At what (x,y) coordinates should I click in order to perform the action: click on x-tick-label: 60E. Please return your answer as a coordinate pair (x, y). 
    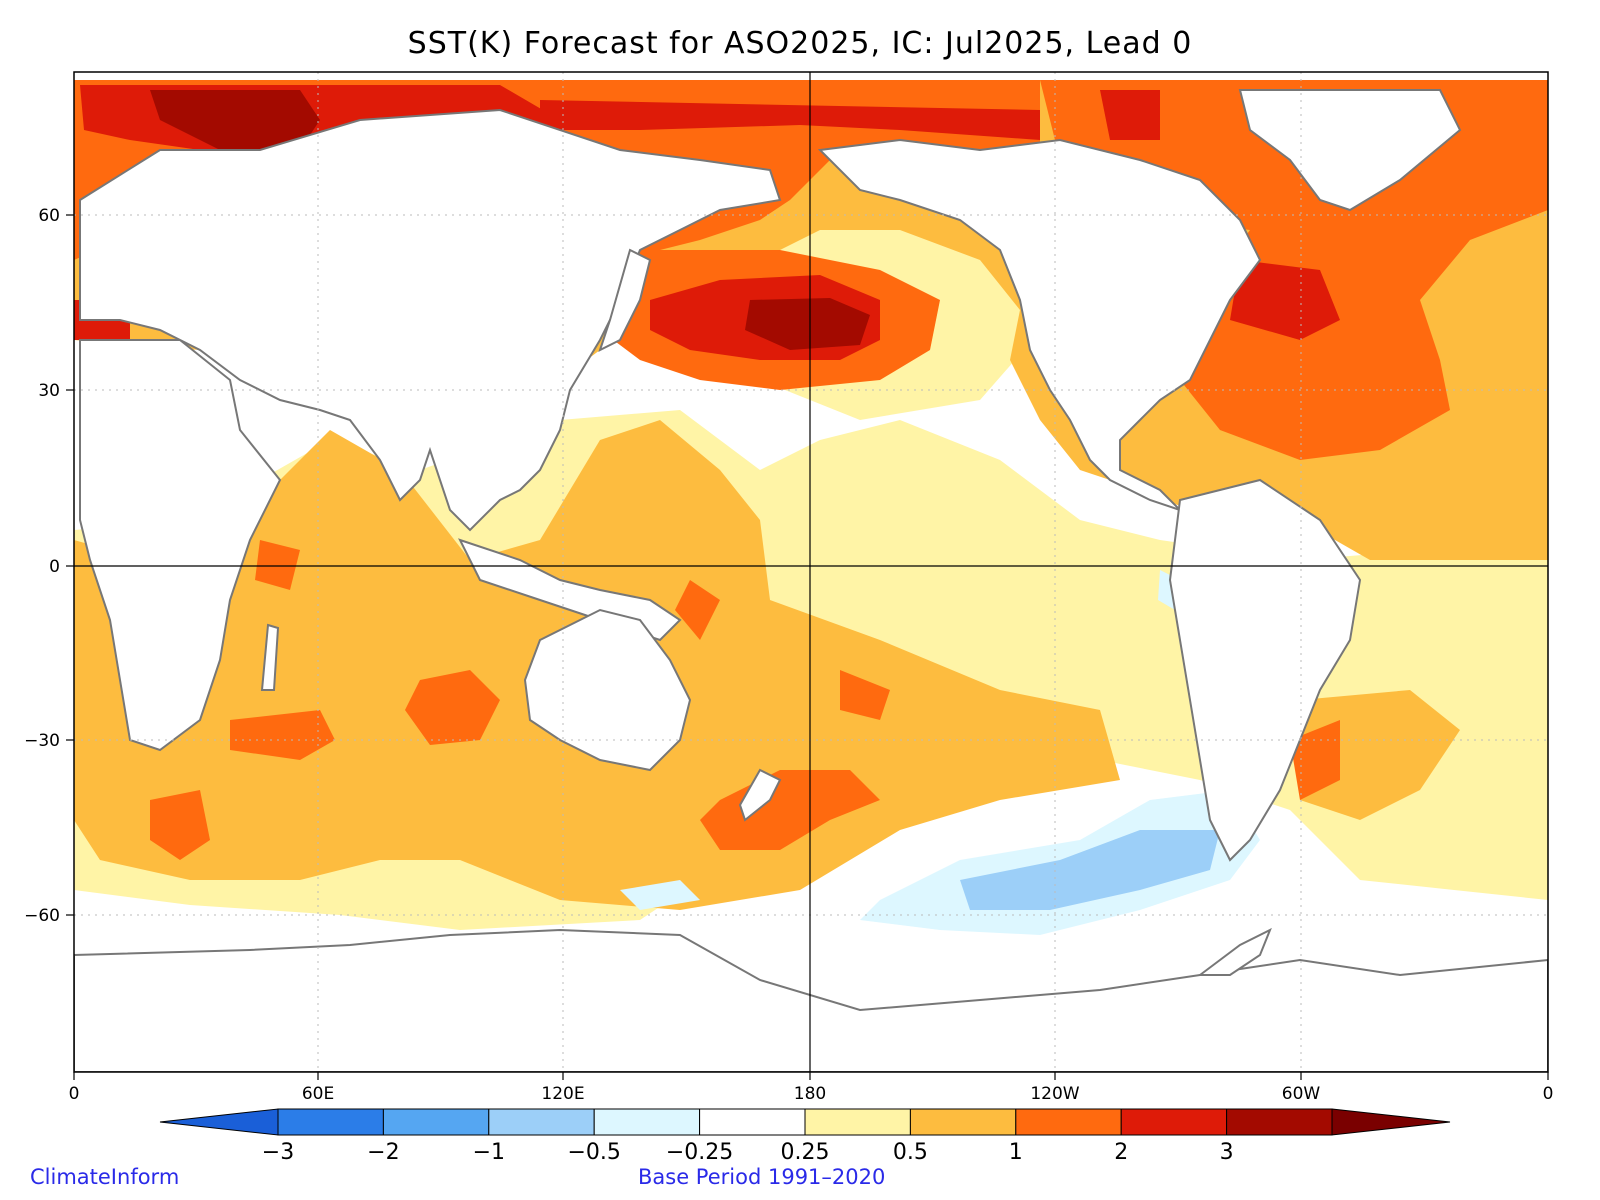
    Looking at the image, I should click on (318, 1094).